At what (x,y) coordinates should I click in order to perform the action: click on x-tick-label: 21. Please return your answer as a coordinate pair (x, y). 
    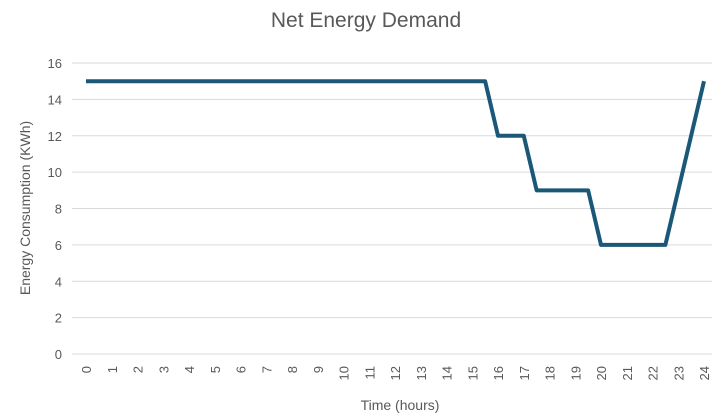
    Looking at the image, I should click on (627, 373).